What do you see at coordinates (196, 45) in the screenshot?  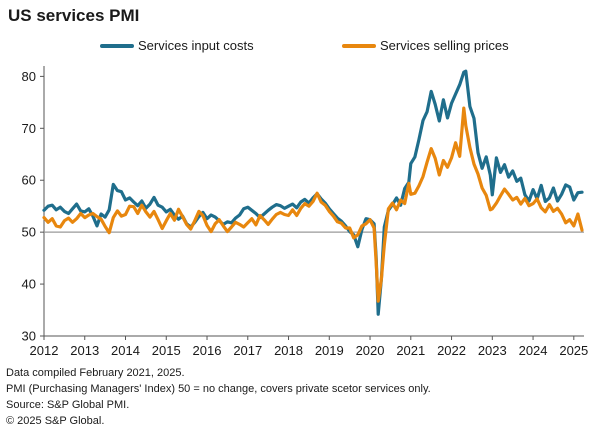 I see `legend-label-input-costs: Services input costs` at bounding box center [196, 45].